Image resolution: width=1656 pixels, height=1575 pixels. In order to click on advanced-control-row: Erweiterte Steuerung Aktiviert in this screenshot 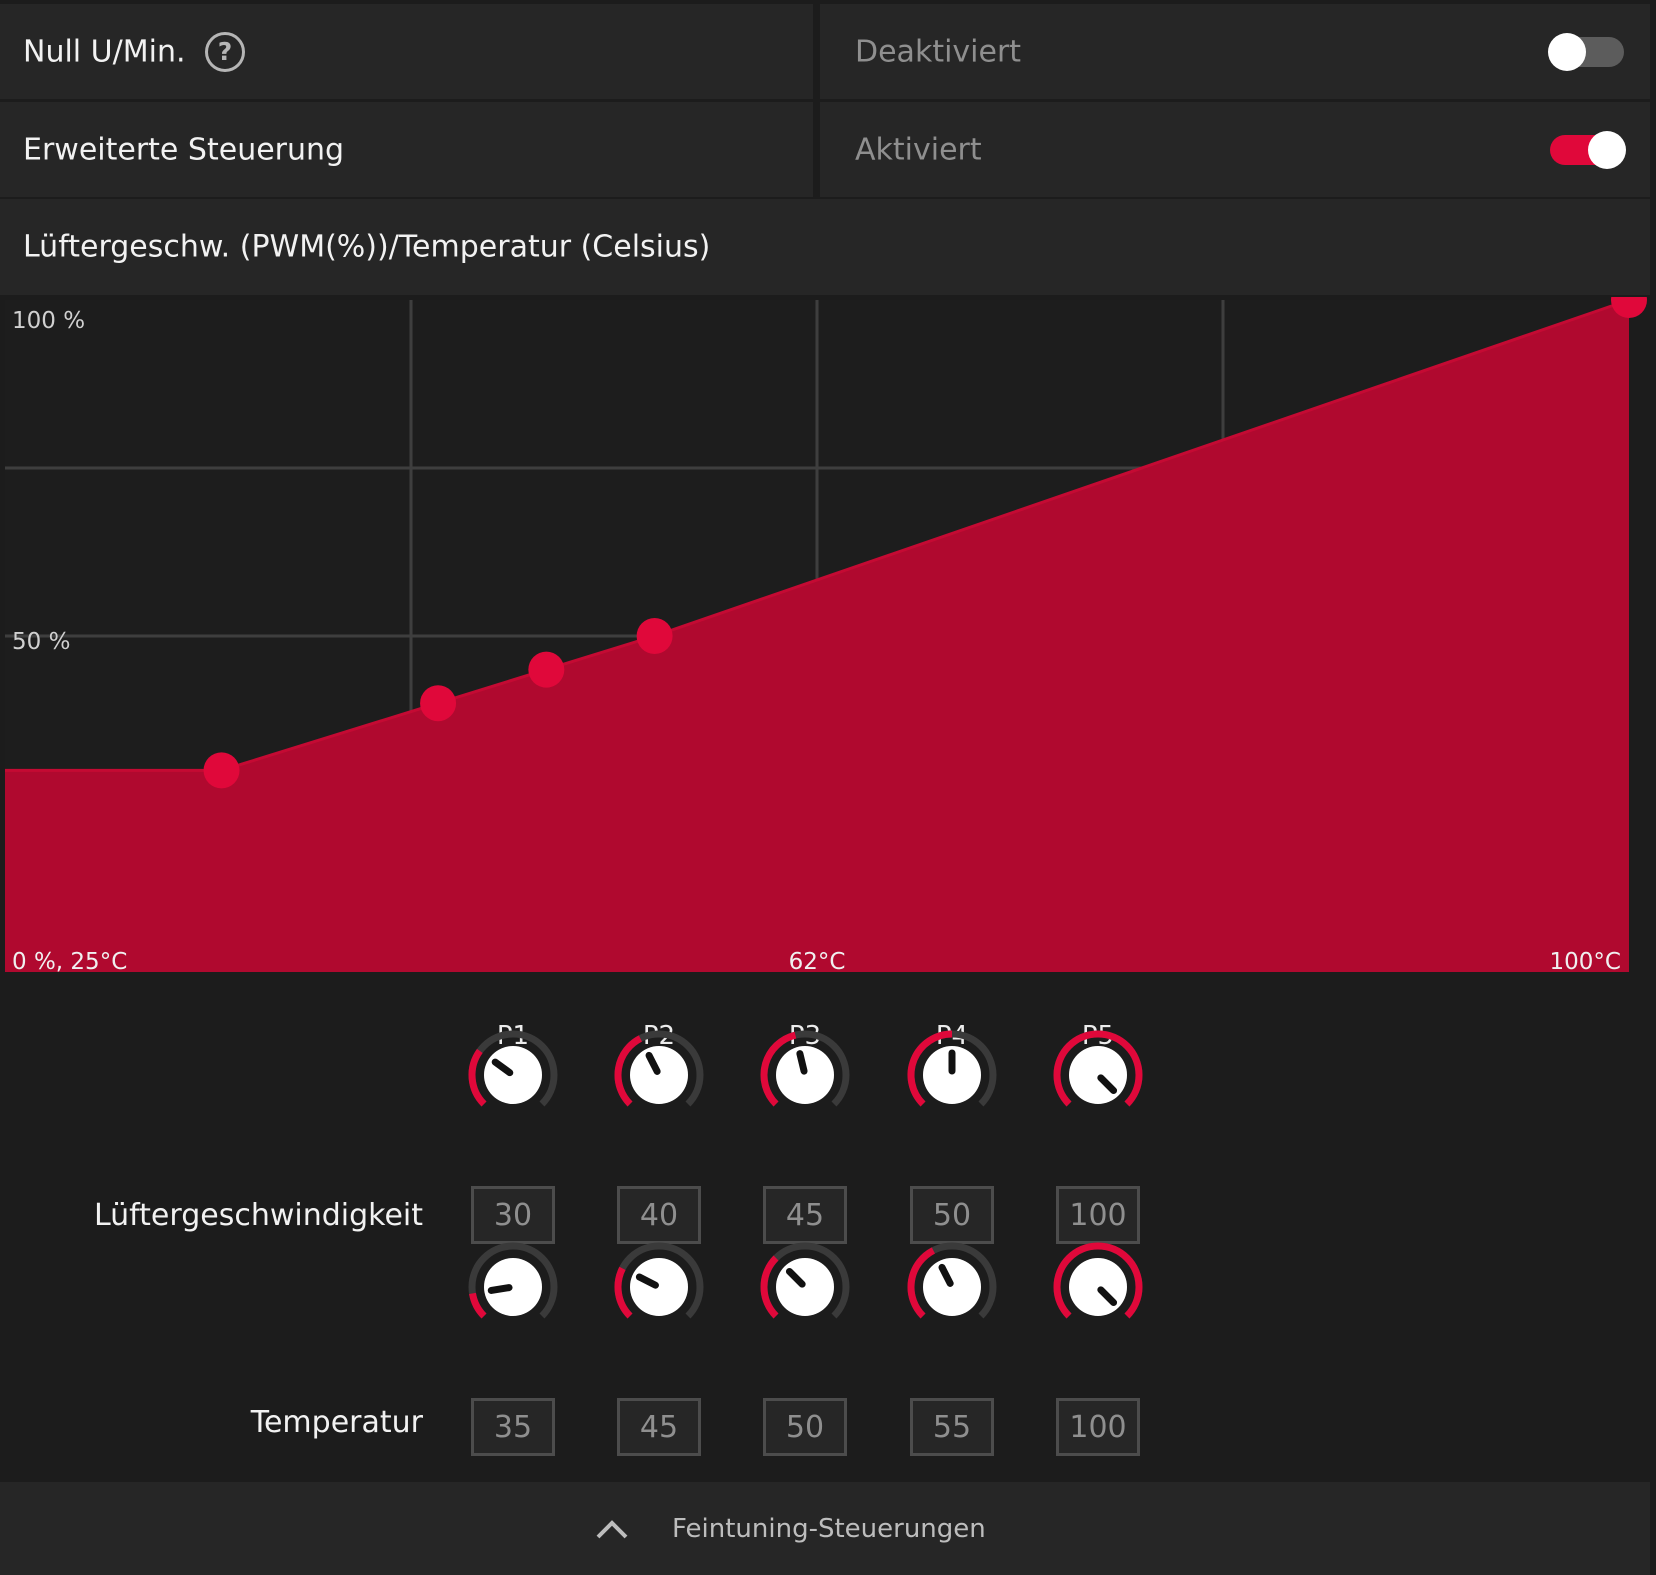, I will do `click(825, 149)`.